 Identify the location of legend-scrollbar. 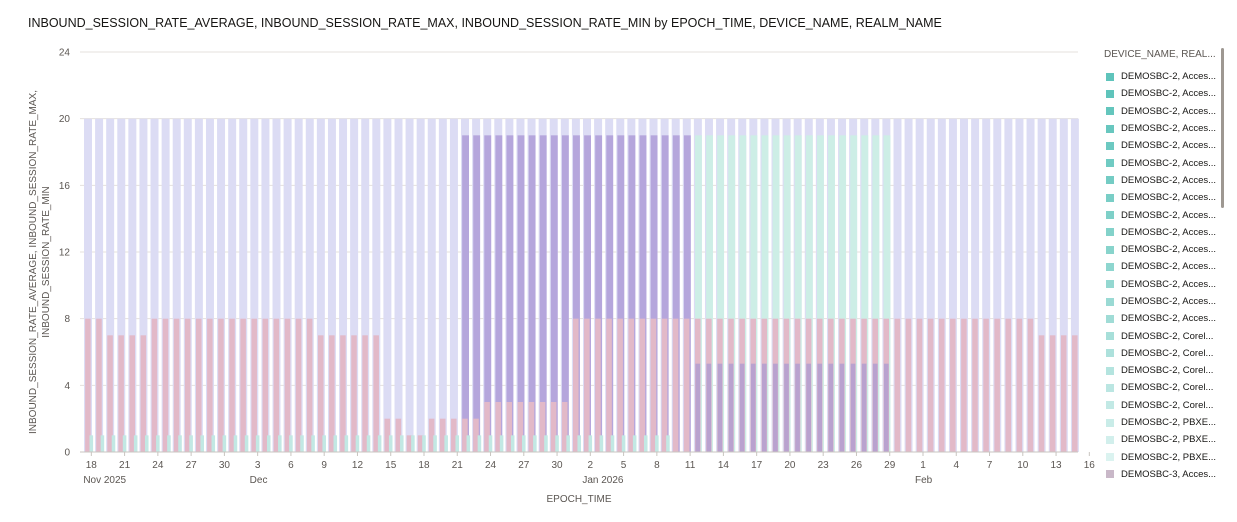
(1222, 128).